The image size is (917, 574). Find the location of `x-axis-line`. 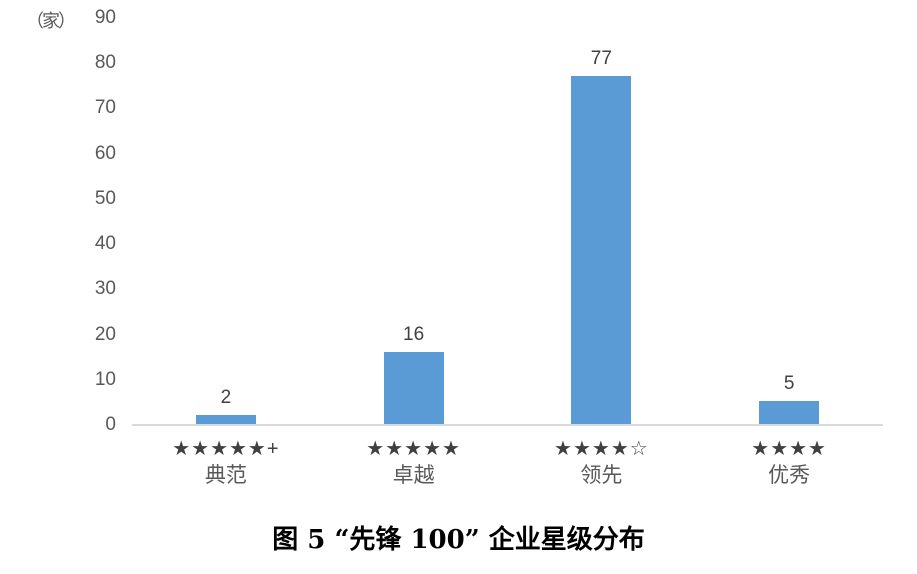

x-axis-line is located at coordinates (507, 425).